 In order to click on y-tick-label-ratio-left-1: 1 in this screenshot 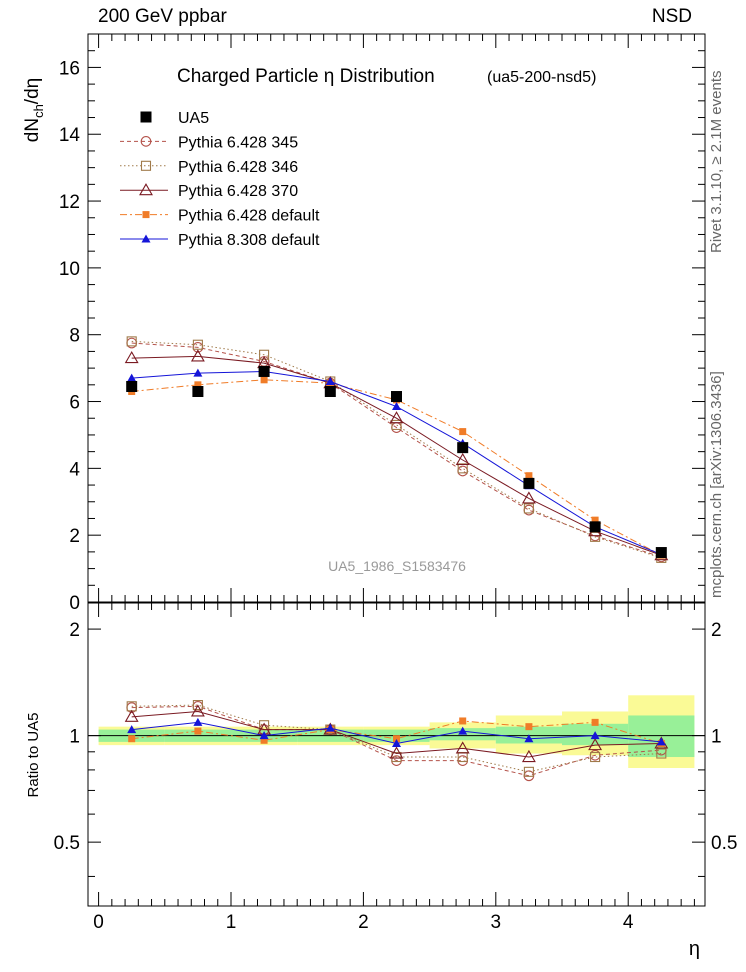, I will do `click(74, 737)`.